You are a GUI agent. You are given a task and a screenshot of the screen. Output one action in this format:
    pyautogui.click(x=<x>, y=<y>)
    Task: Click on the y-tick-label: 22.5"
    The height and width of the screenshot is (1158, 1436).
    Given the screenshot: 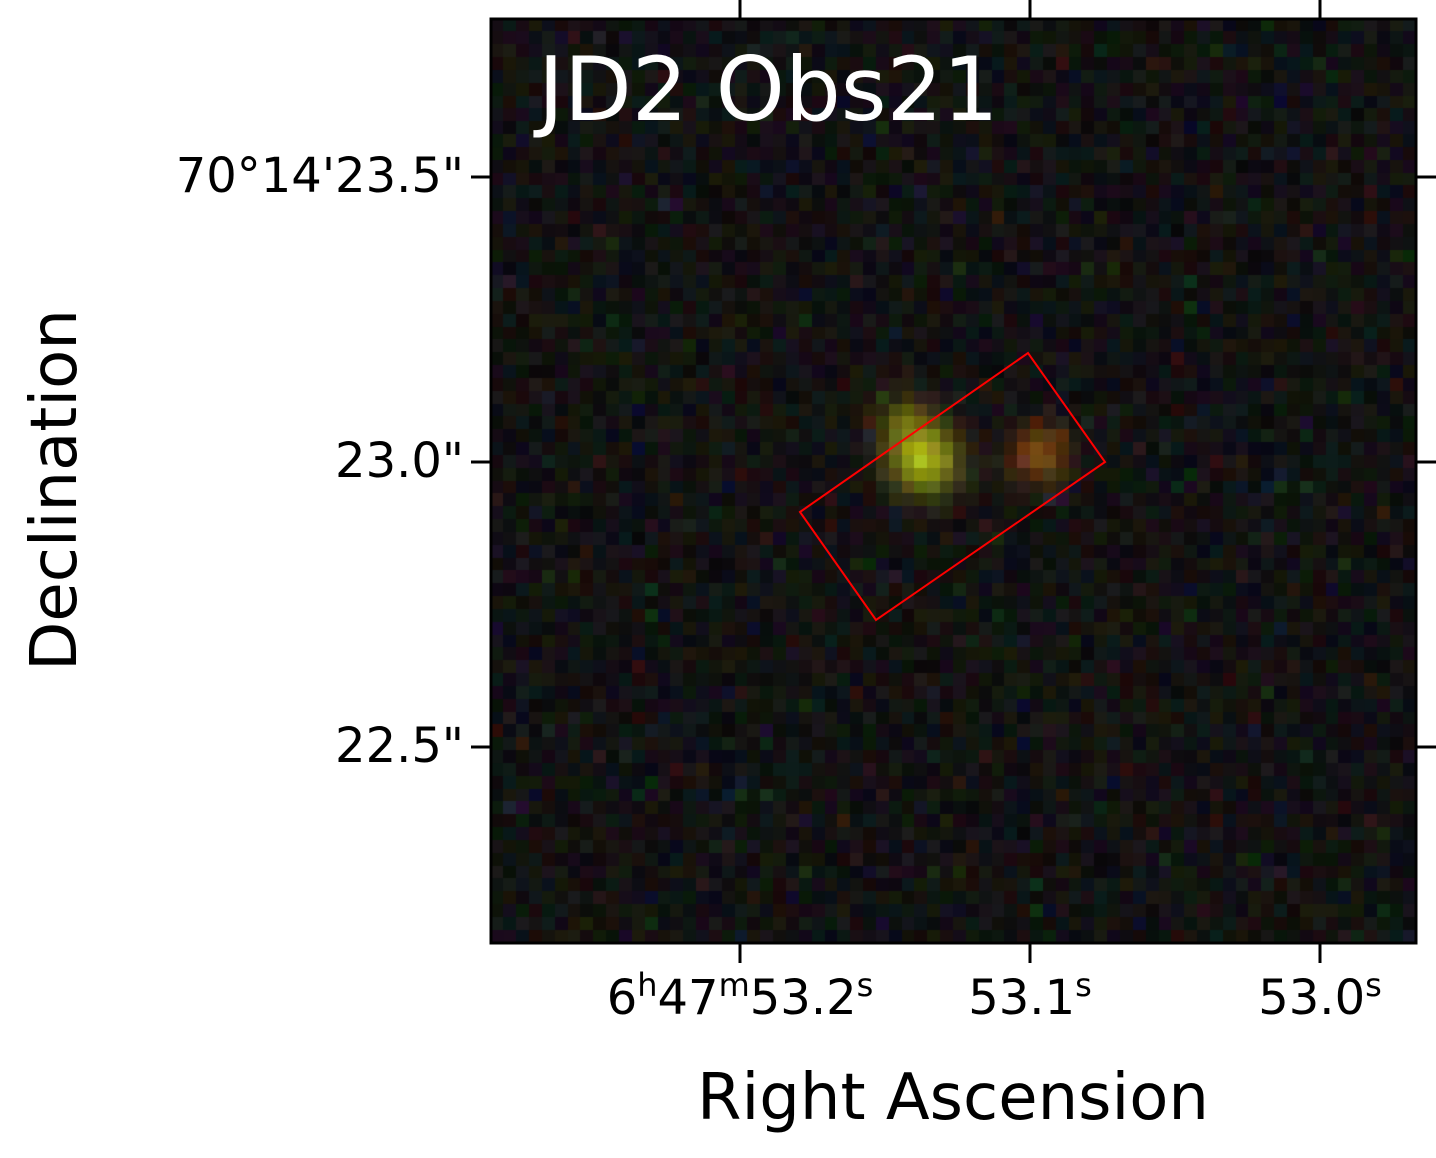 What is the action you would take?
    pyautogui.click(x=399, y=746)
    